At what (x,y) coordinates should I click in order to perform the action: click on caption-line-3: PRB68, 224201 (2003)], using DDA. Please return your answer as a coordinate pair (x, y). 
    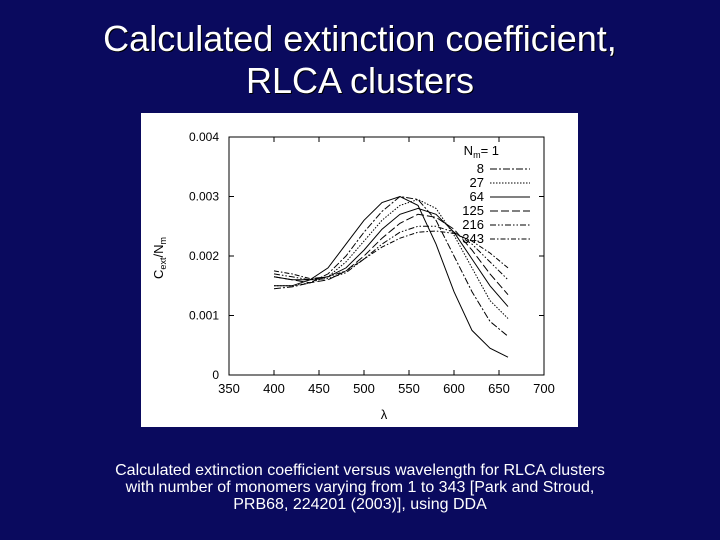
    Looking at the image, I should click on (360, 504).